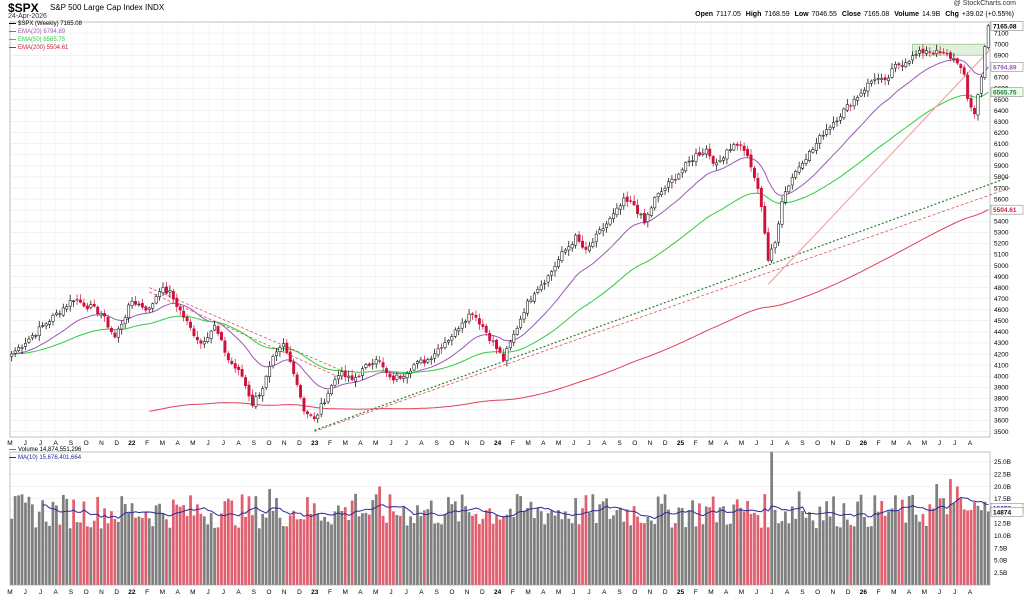  What do you see at coordinates (879, 167) in the screenshot?
I see `pink-rising-trendline` at bounding box center [879, 167].